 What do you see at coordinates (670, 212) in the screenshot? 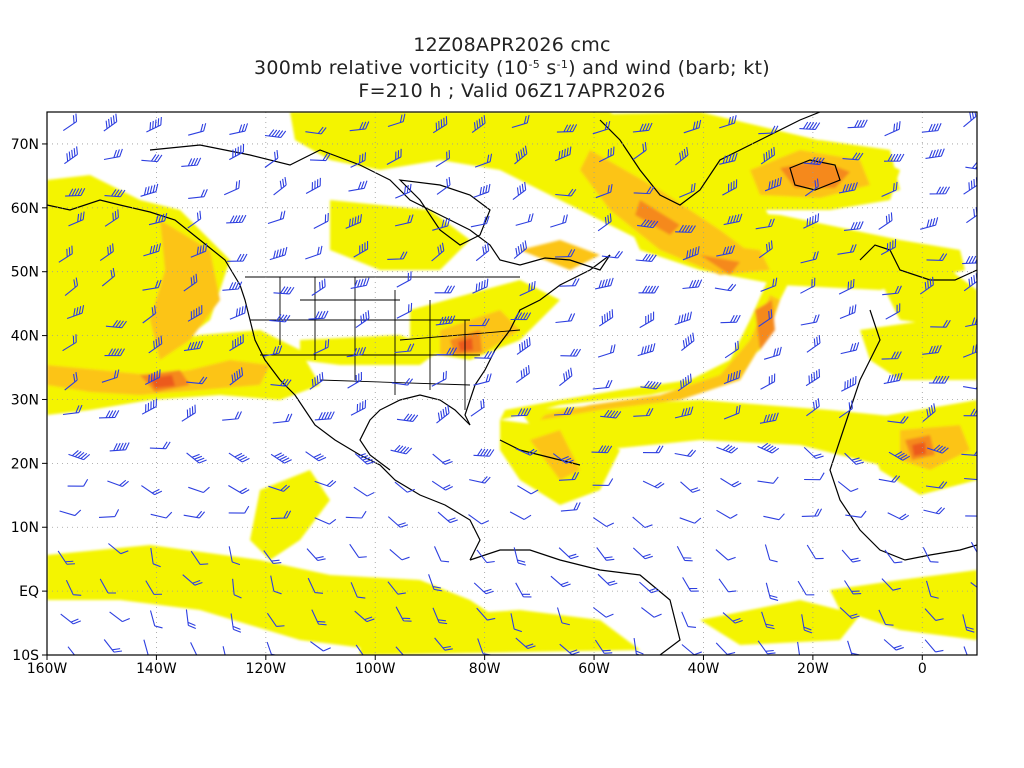
I see `vort-mid-greenland` at bounding box center [670, 212].